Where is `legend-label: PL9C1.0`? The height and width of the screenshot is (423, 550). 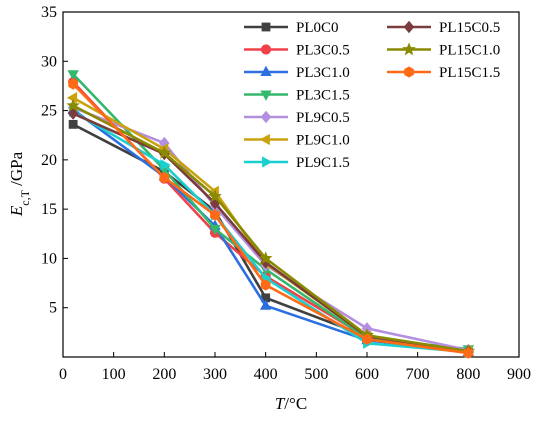 legend-label: PL9C1.0 is located at coordinates (323, 141).